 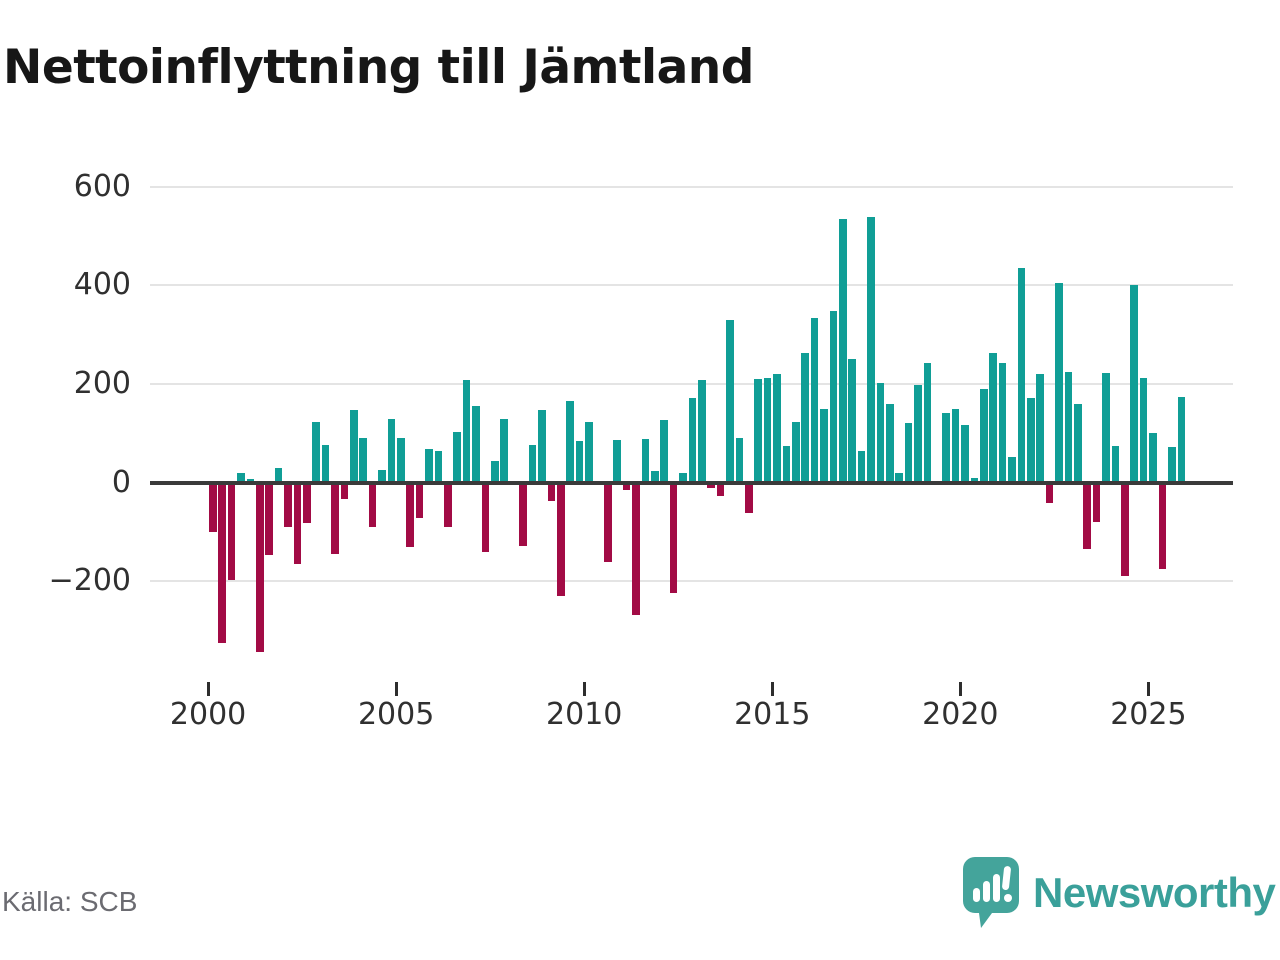 What do you see at coordinates (1172, 464) in the screenshot?
I see `bar-2000-q102` at bounding box center [1172, 464].